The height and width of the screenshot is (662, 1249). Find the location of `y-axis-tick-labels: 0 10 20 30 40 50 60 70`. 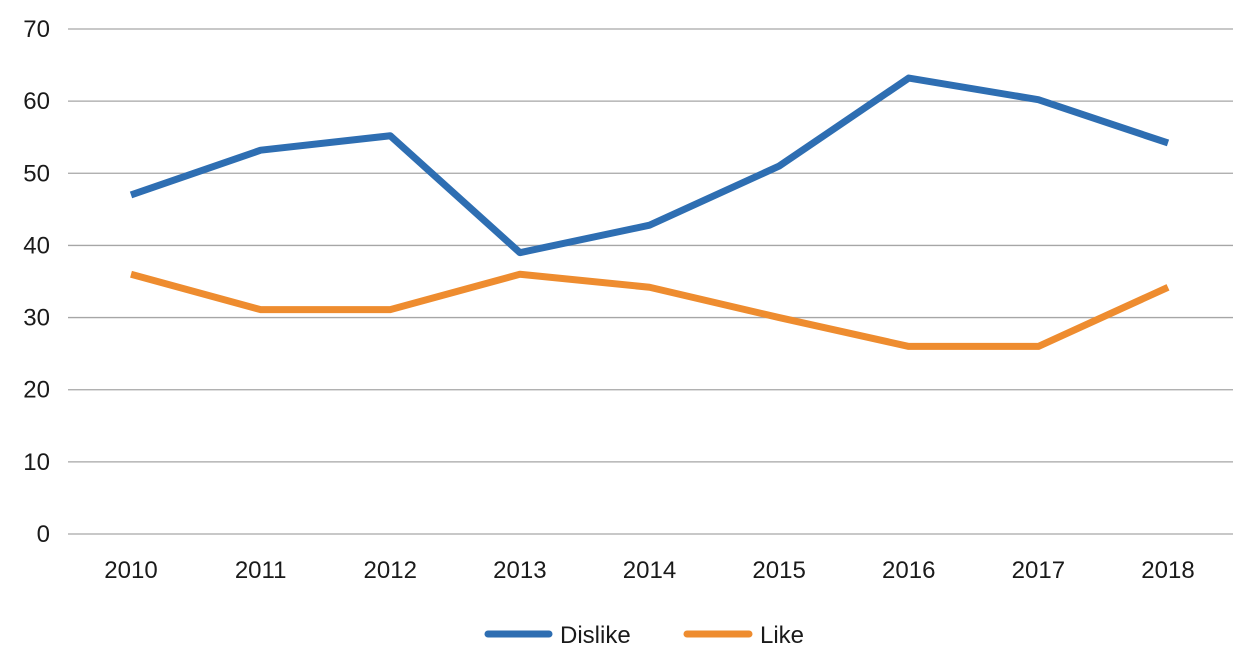

y-axis-tick-labels: 0 10 20 30 40 50 60 70 is located at coordinates (36, 282).